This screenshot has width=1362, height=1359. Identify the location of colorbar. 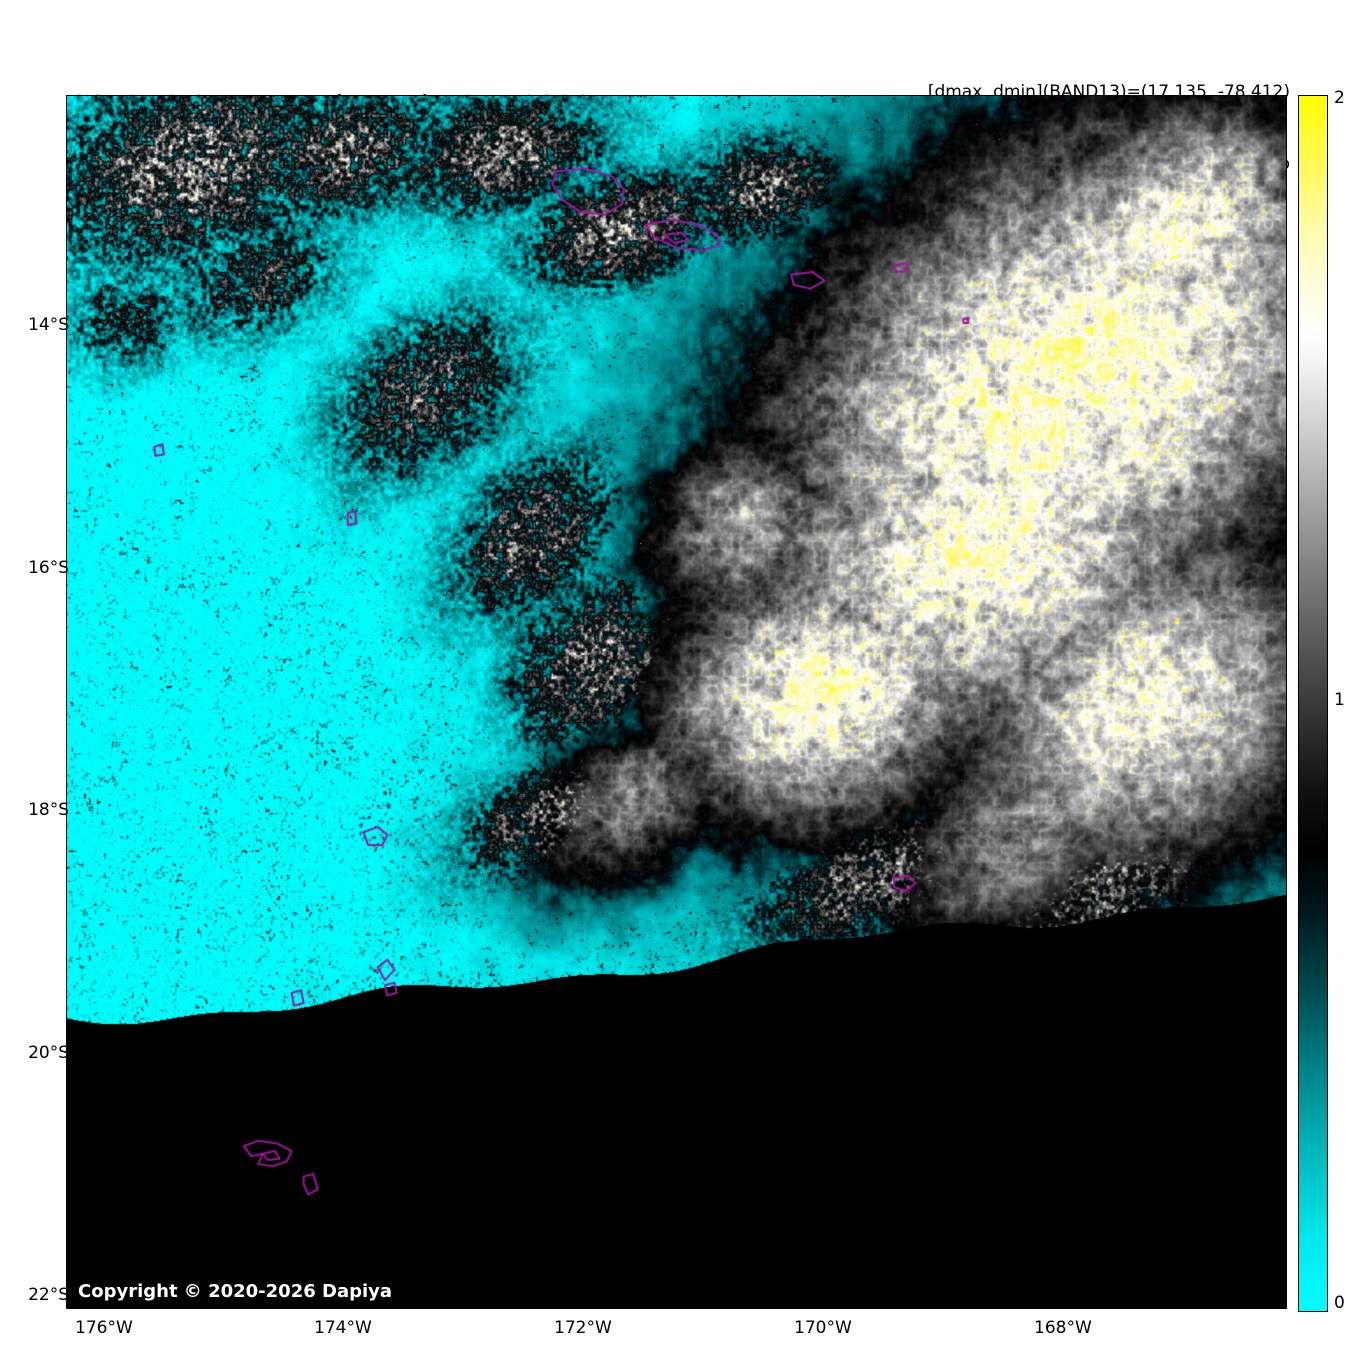
(1313, 703).